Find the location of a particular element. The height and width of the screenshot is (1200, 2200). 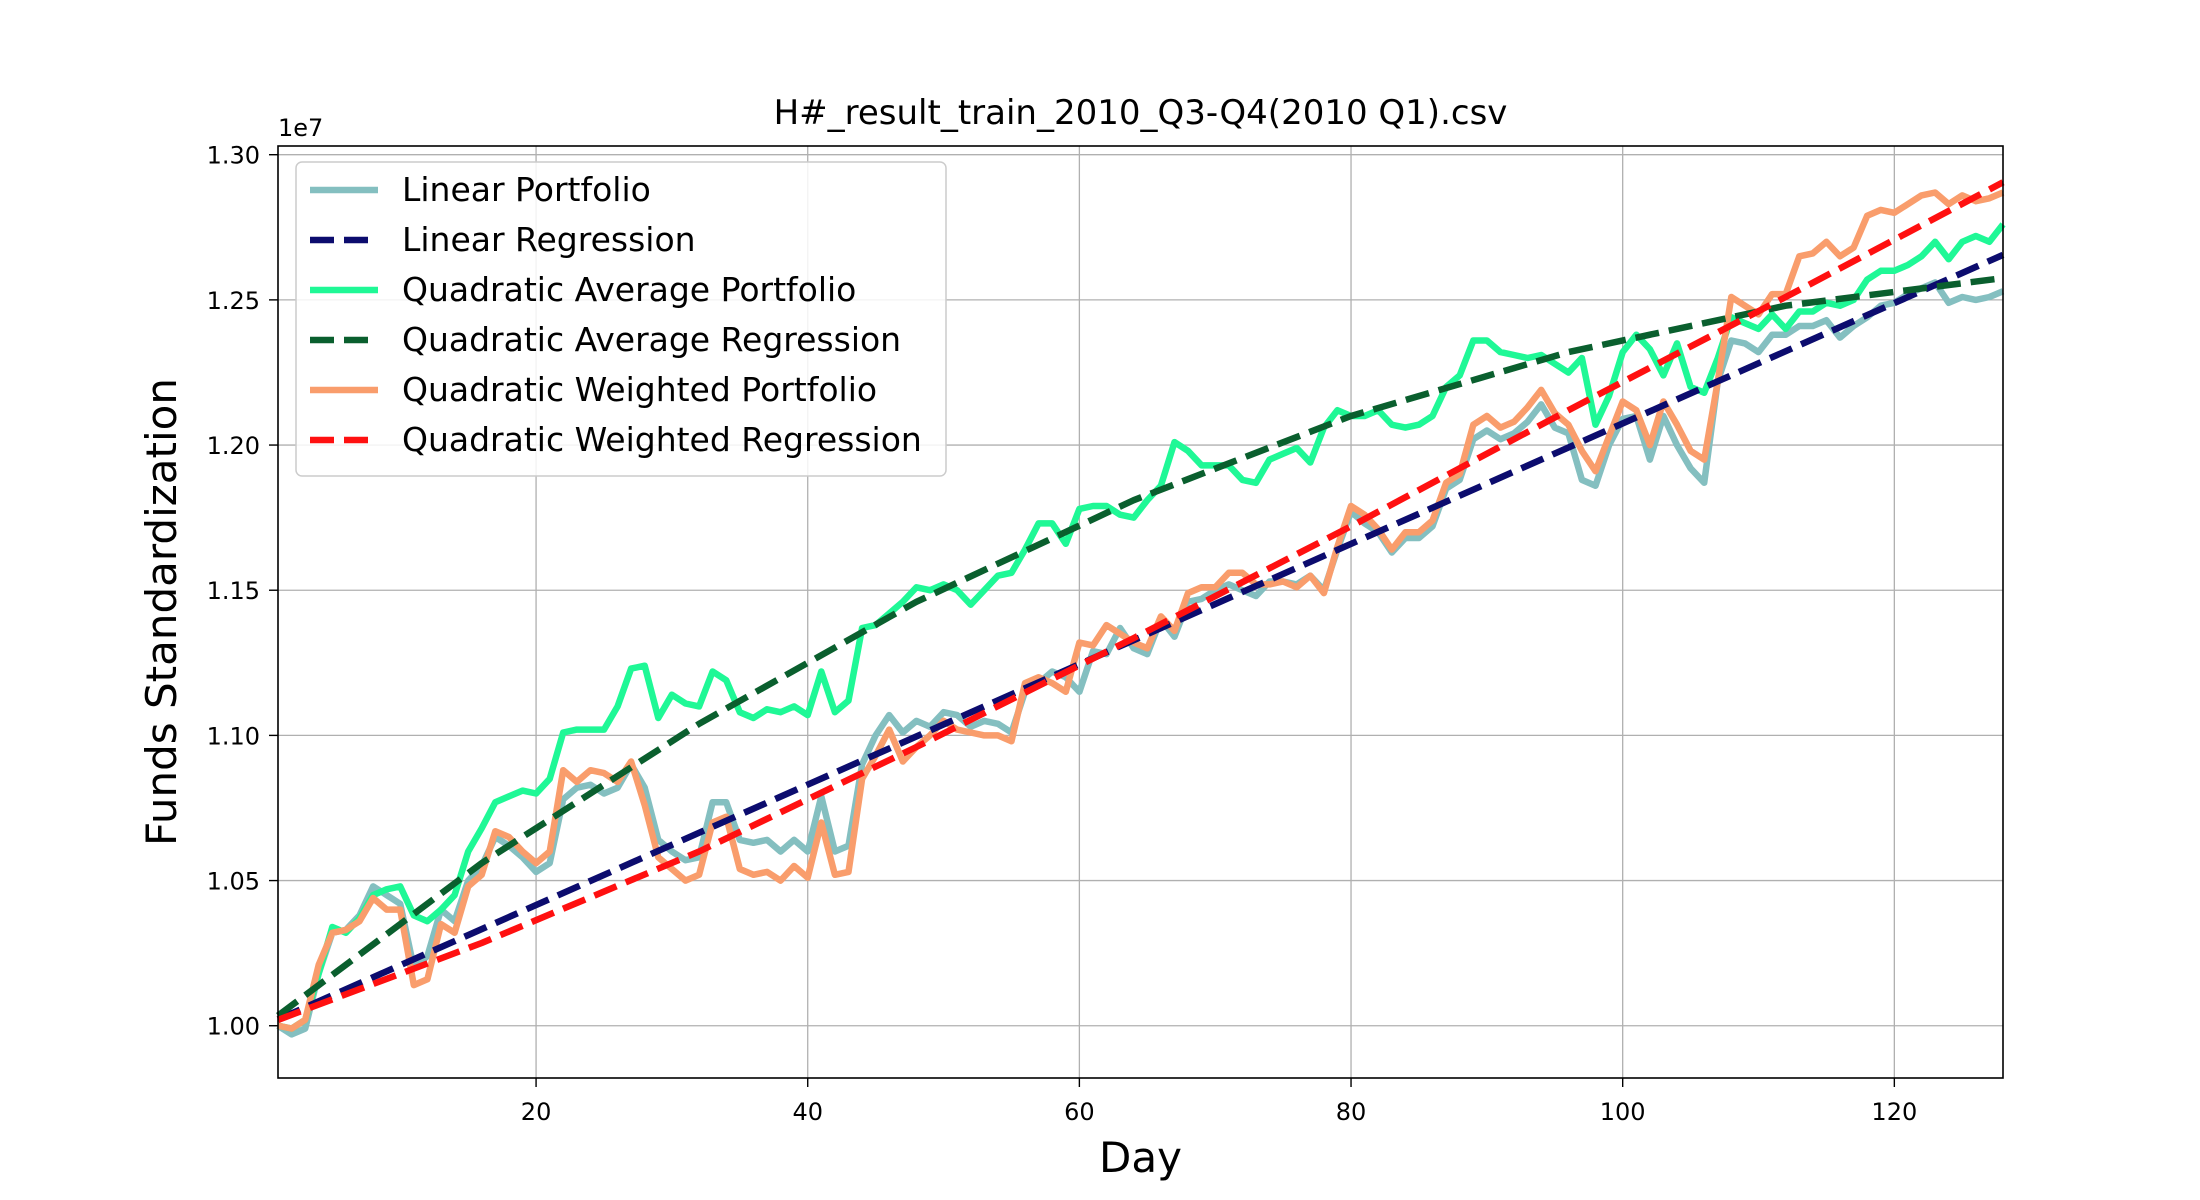

x-tick-label: 40 is located at coordinates (807, 1112).